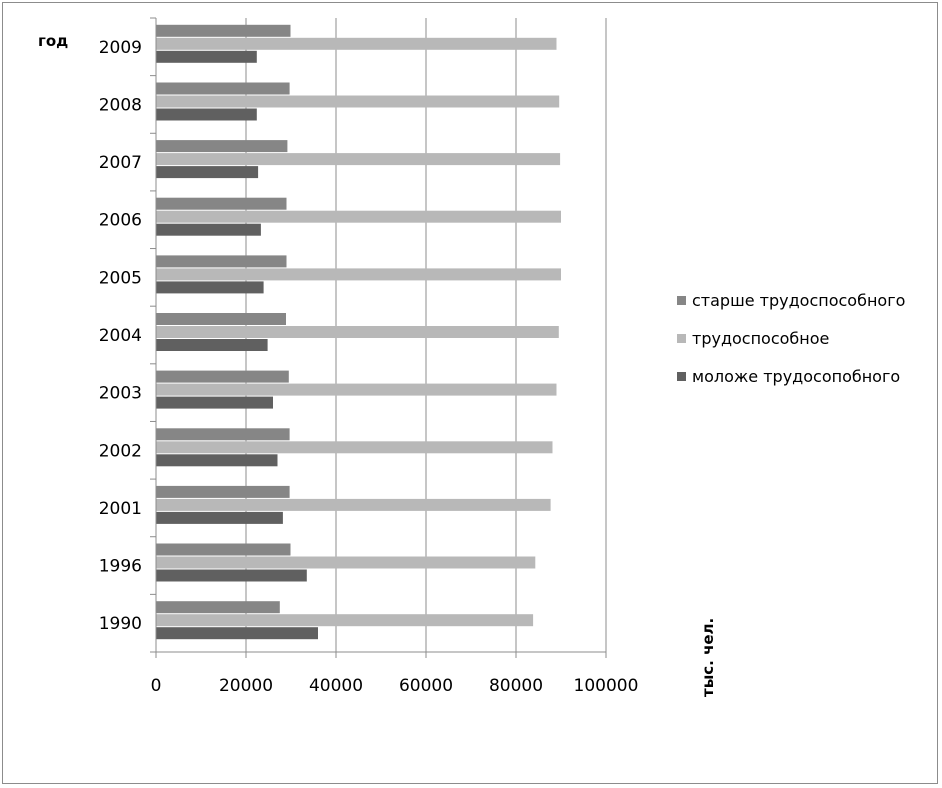 The height and width of the screenshot is (788, 942). I want to click on x-tick-labels: 0 20000 40000 60000 80000 100000, so click(395, 686).